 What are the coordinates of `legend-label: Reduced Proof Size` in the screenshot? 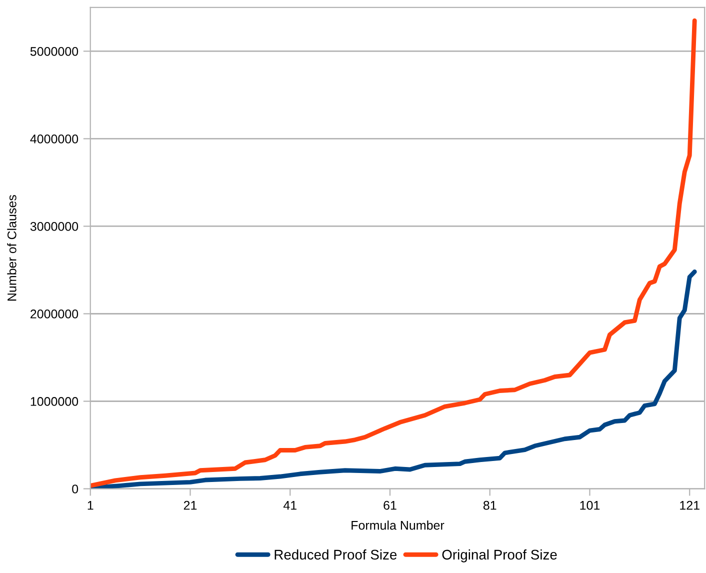 It's located at (335, 554).